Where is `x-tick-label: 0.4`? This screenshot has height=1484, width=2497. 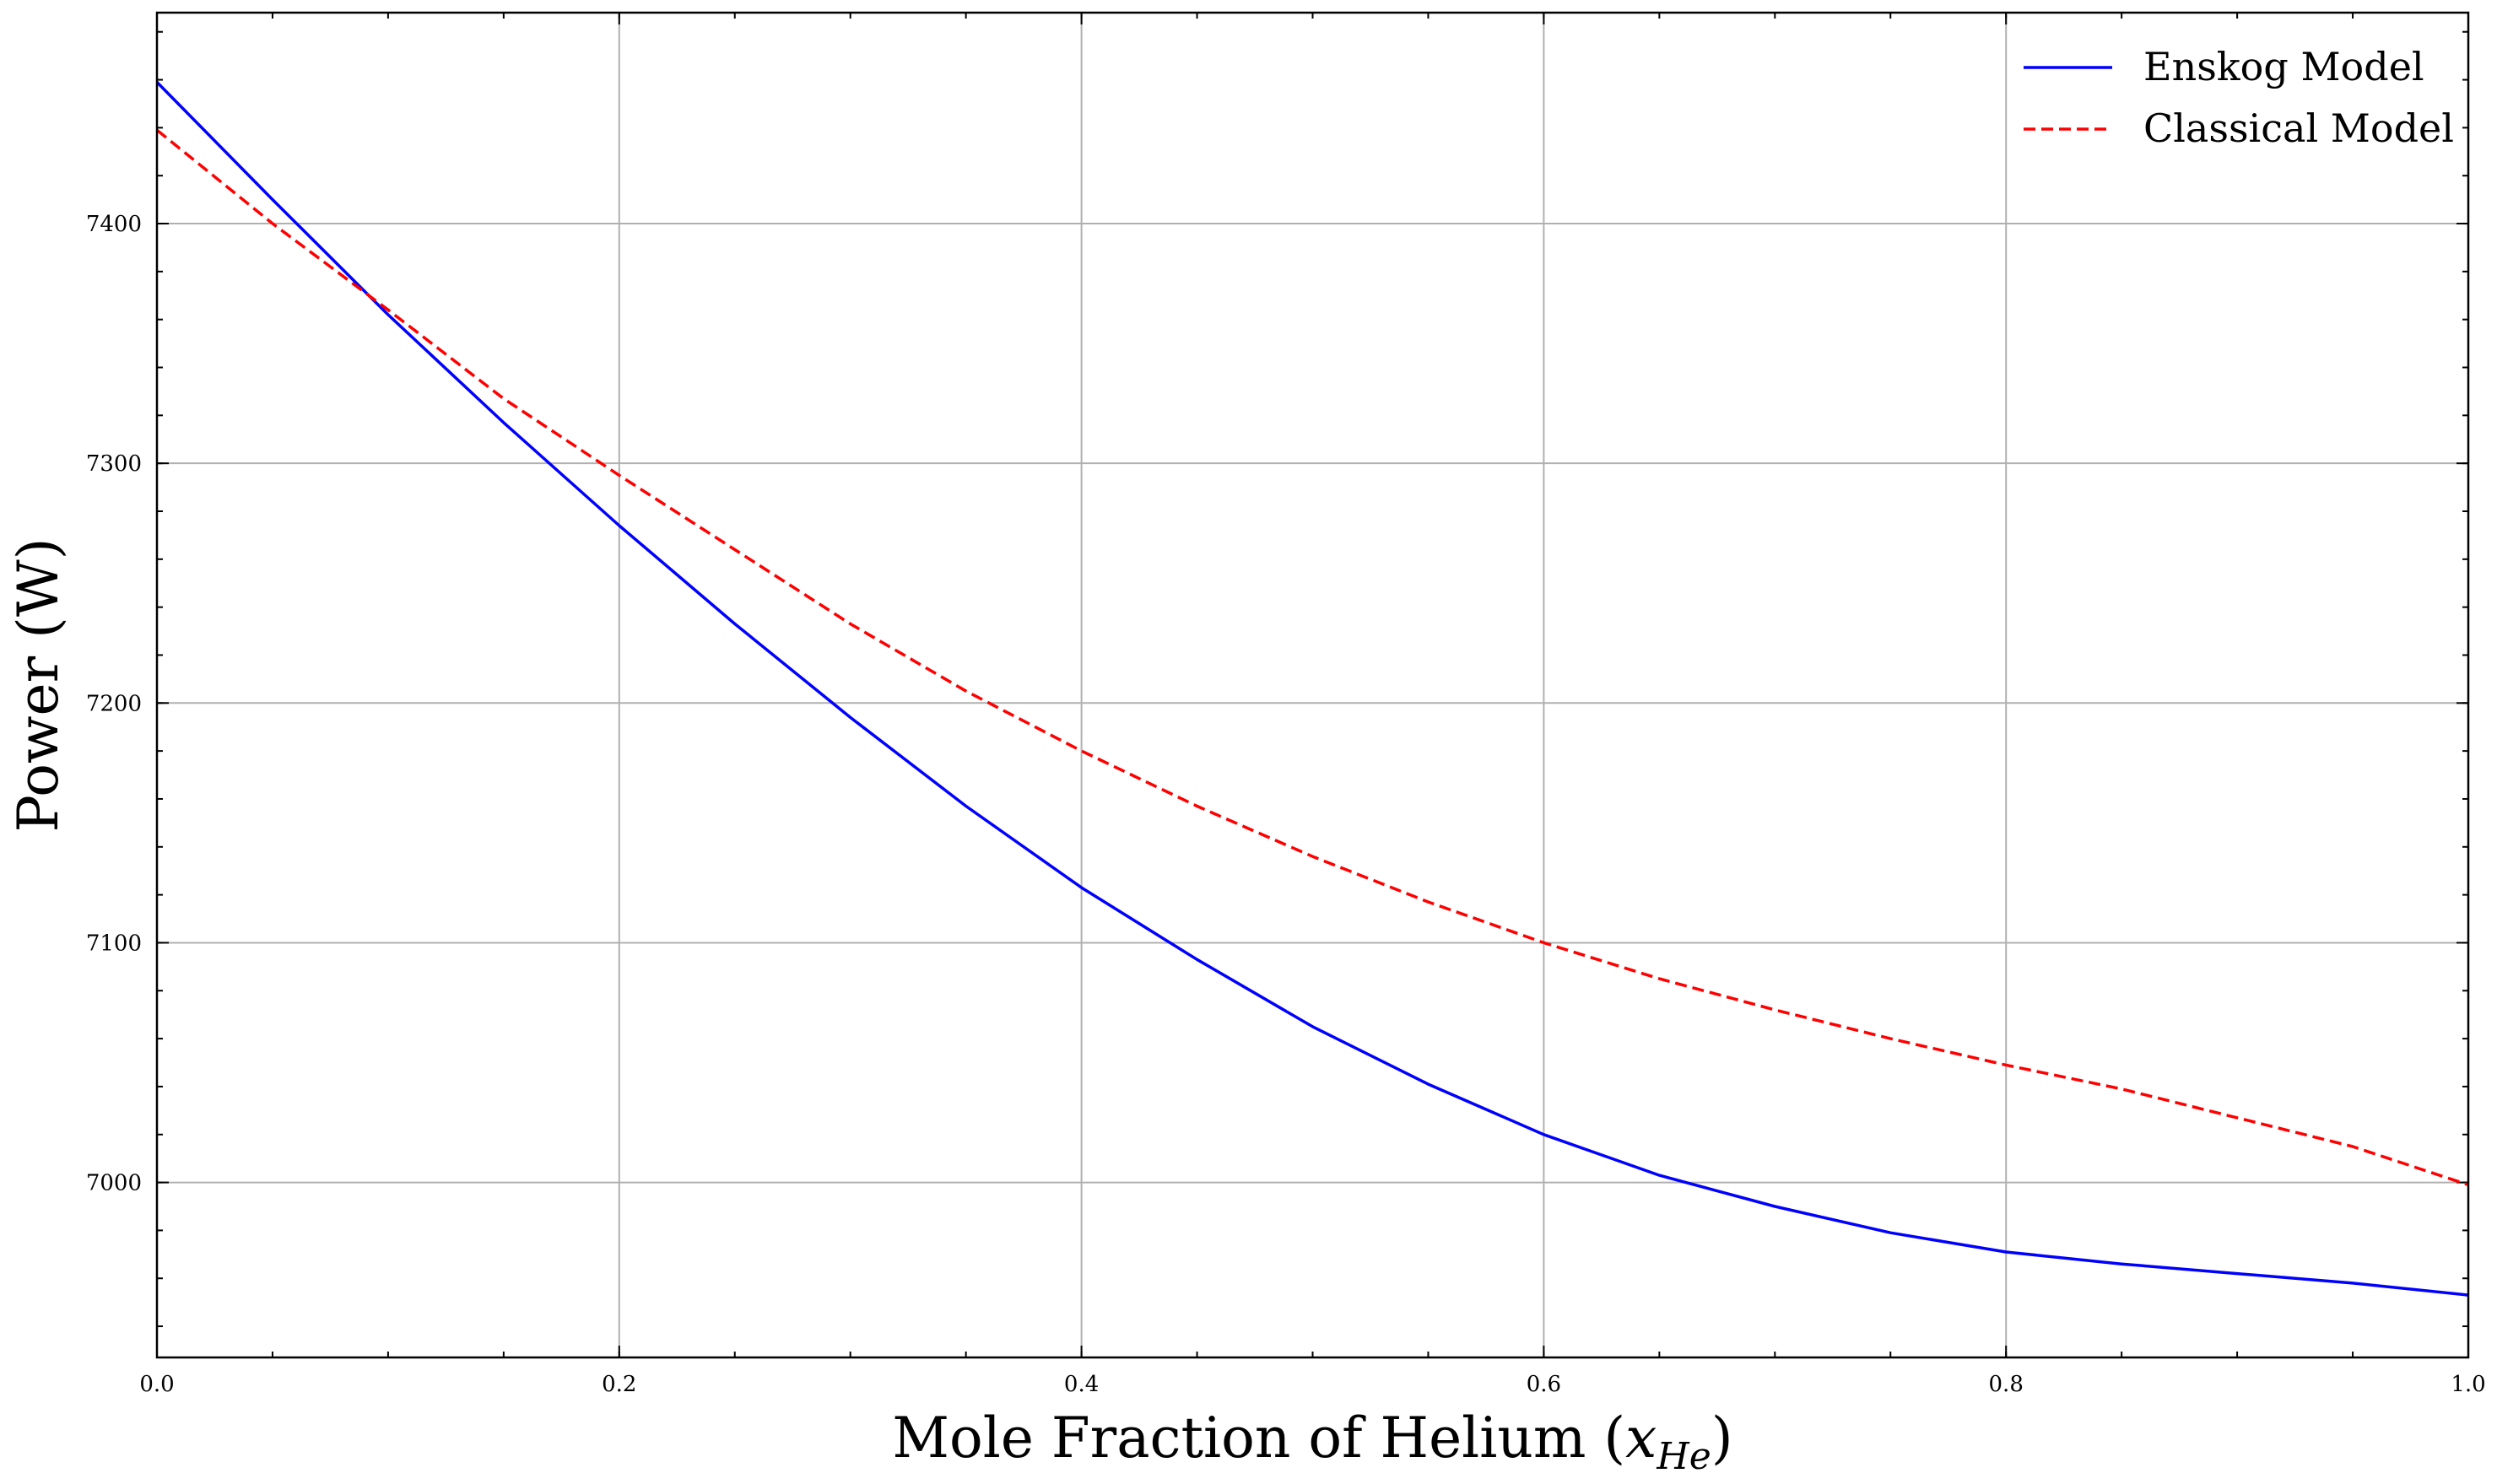 x-tick-label: 0.4 is located at coordinates (1082, 1384).